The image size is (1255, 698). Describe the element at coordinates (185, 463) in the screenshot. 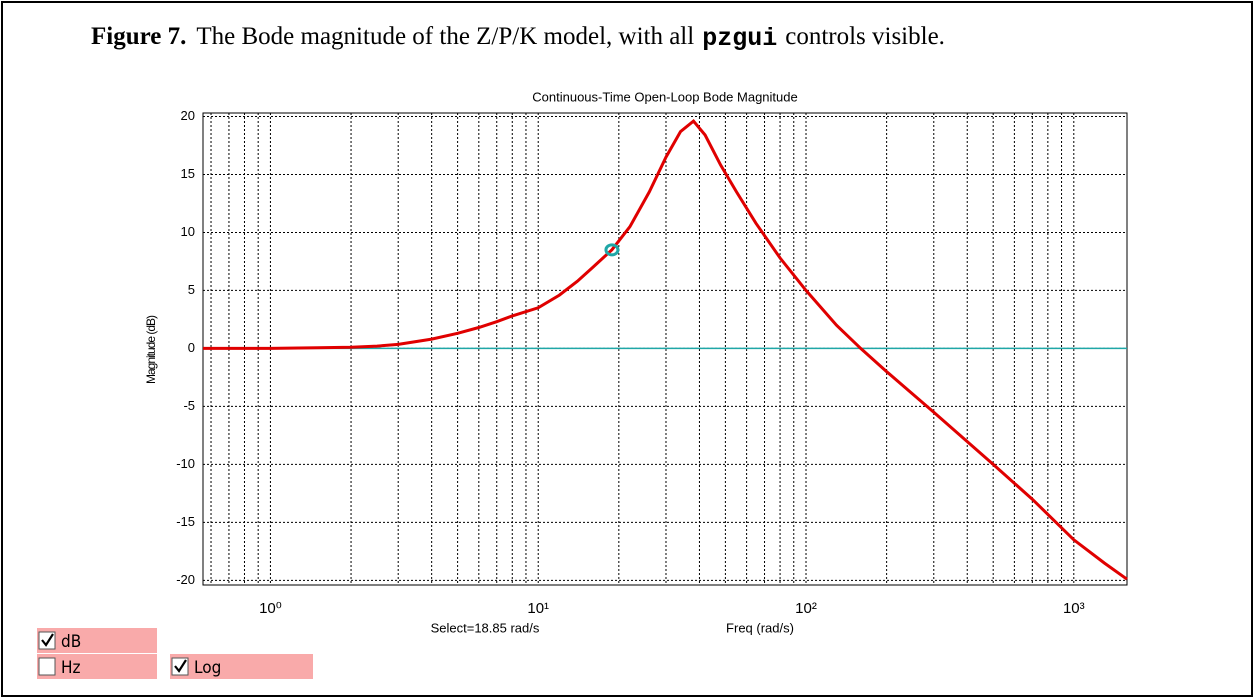

I see `y-tick-label: -10` at that location.